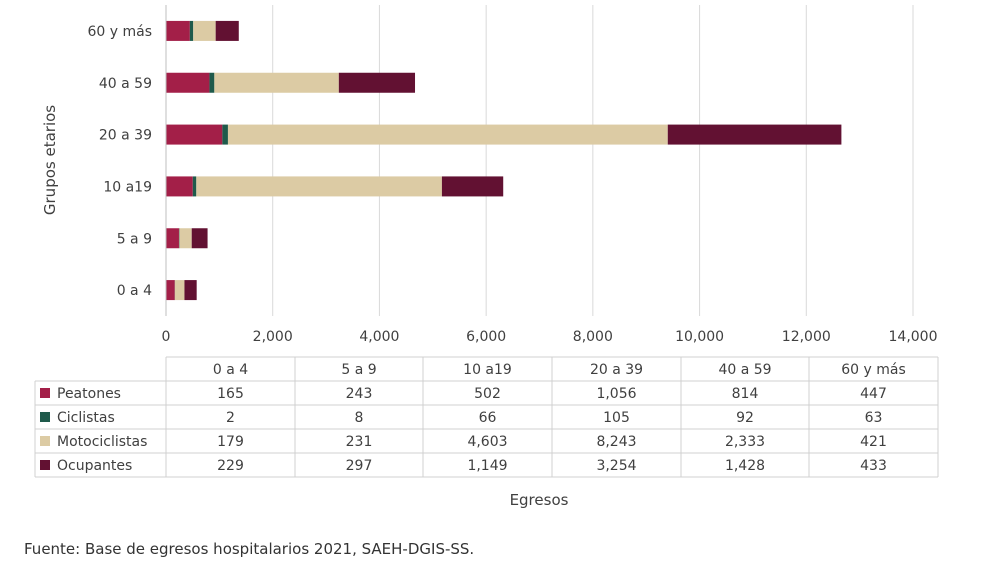  What do you see at coordinates (86, 418) in the screenshot?
I see `legend-entry: Ciclistas` at bounding box center [86, 418].